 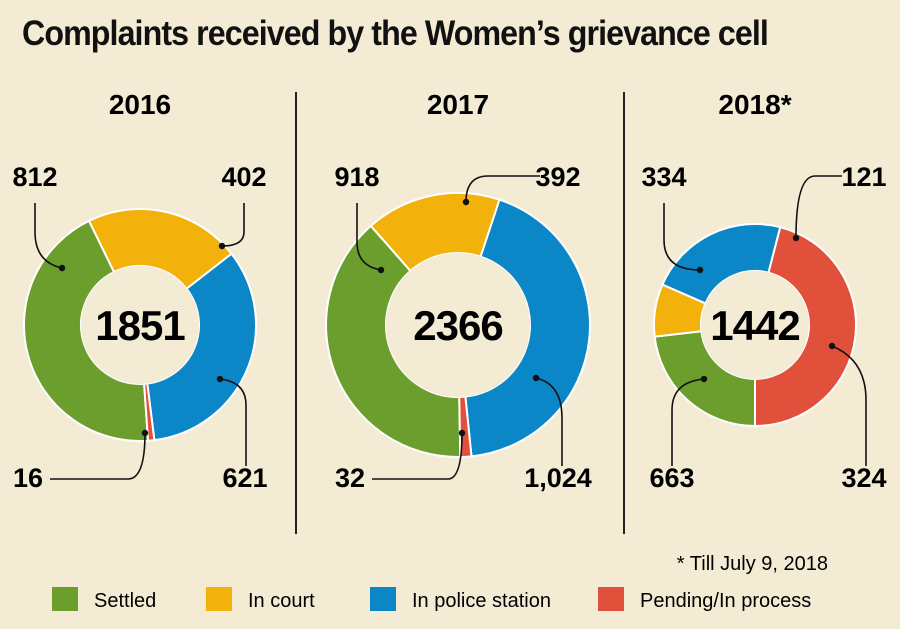 I want to click on value-label: 812, so click(x=34, y=177).